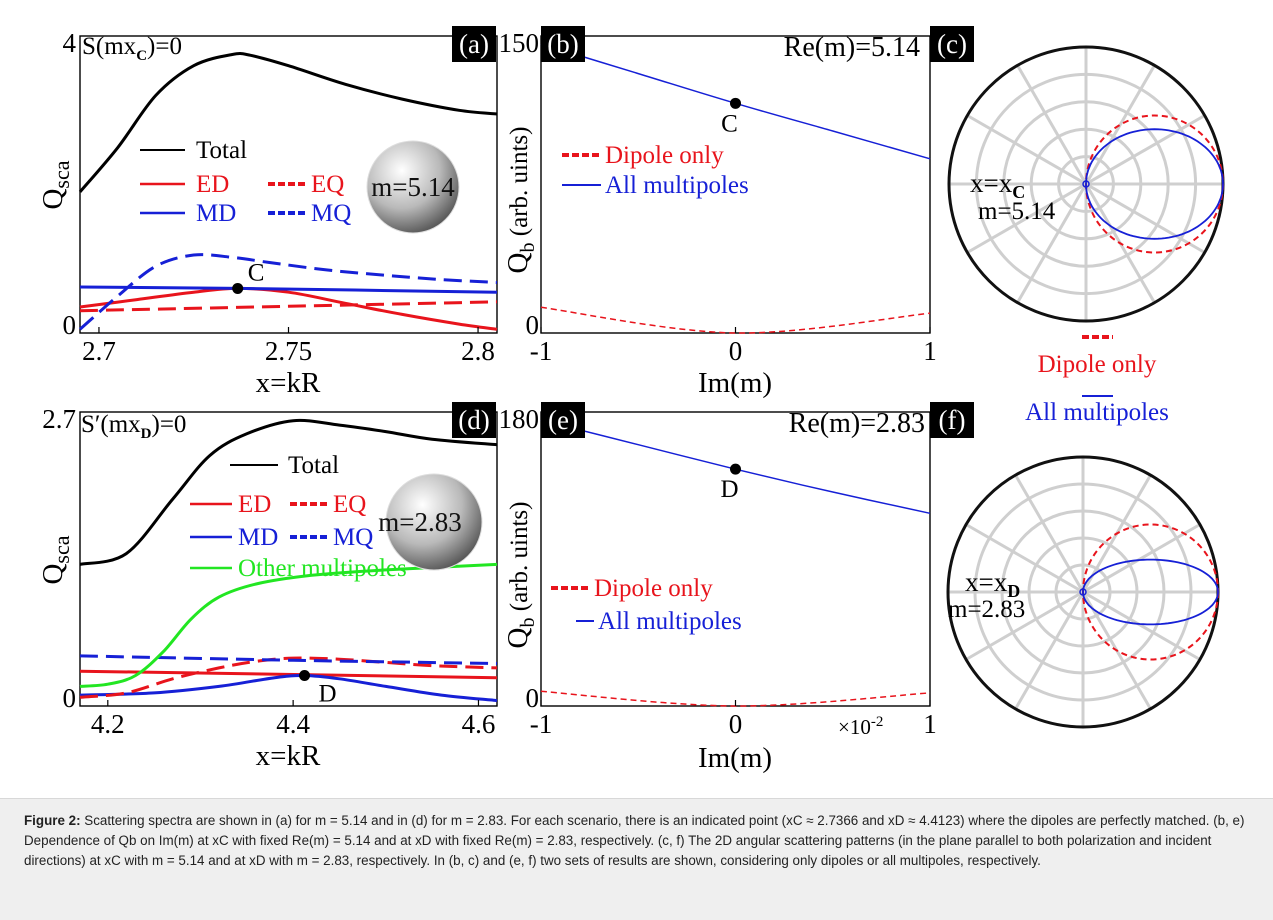 This screenshot has height=920, width=1273. I want to click on shared-legend-dipole-label: Dipole only, so click(1097, 364).